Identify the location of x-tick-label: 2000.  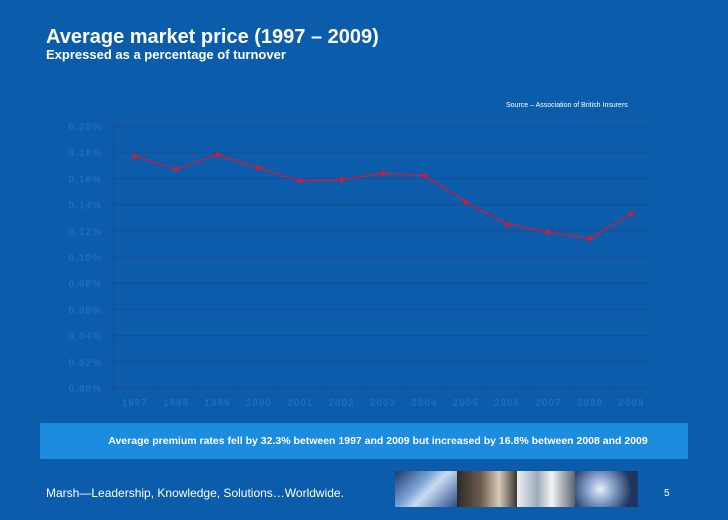
(259, 403).